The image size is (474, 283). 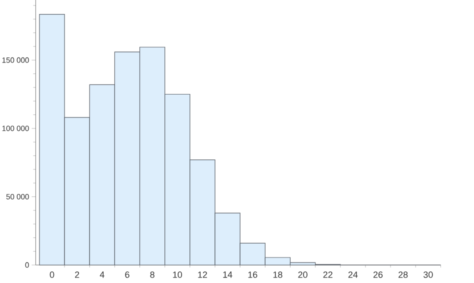 I want to click on x-tick-label: 6, so click(x=127, y=275).